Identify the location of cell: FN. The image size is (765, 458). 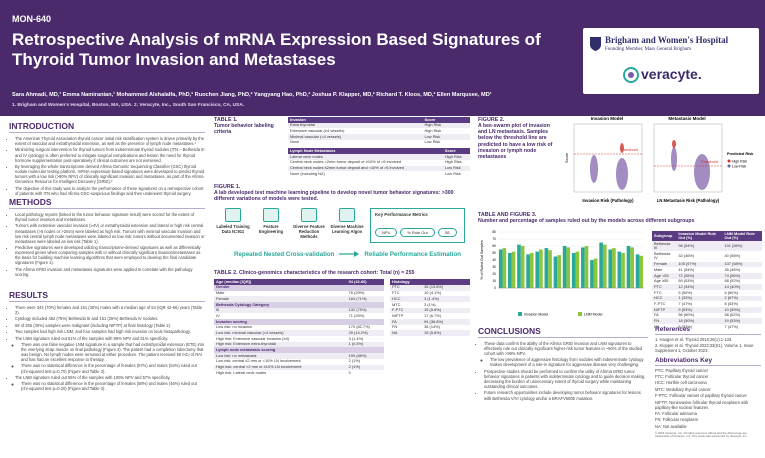
(664, 321).